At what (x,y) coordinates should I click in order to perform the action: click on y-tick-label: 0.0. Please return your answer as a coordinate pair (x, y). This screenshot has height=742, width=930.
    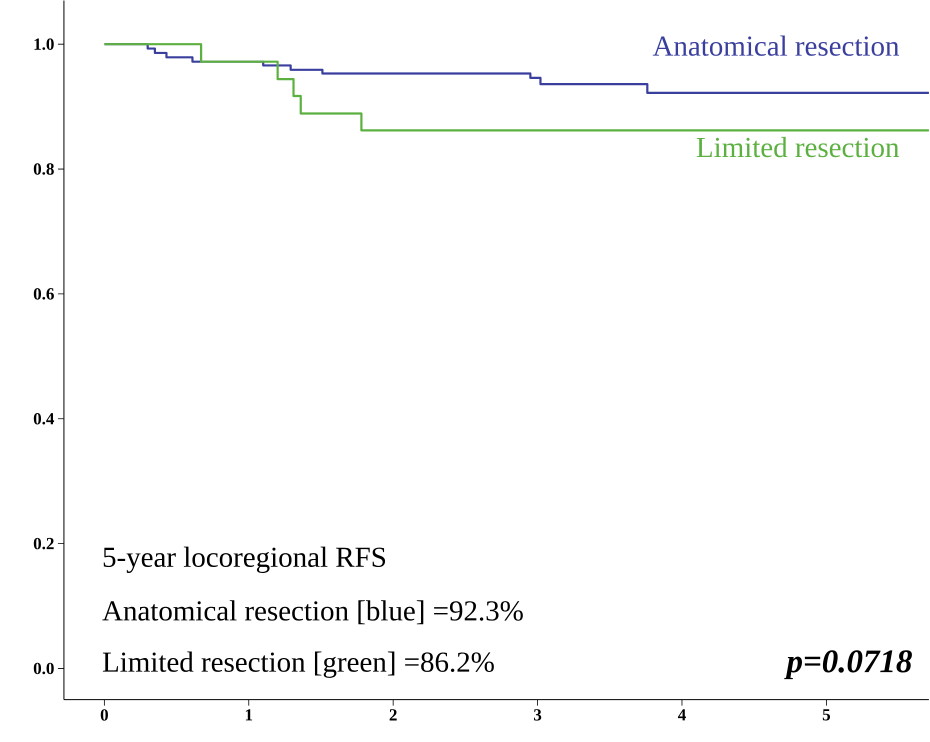
    Looking at the image, I should click on (44, 668).